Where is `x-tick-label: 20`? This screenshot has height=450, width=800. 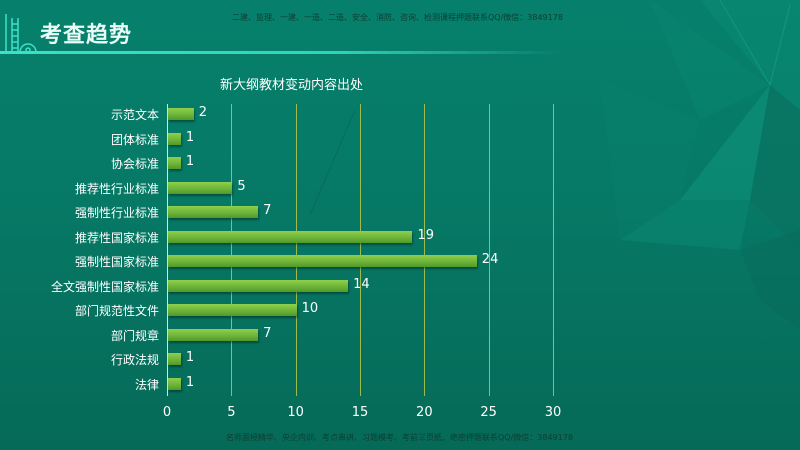 x-tick-label: 20 is located at coordinates (424, 412).